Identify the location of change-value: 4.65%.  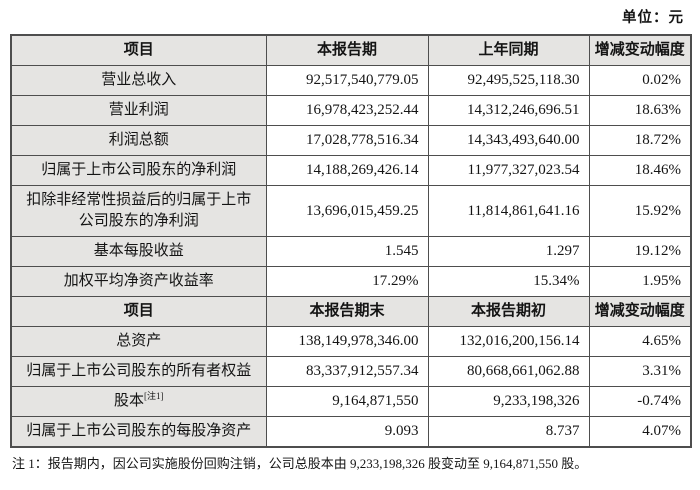
(640, 341).